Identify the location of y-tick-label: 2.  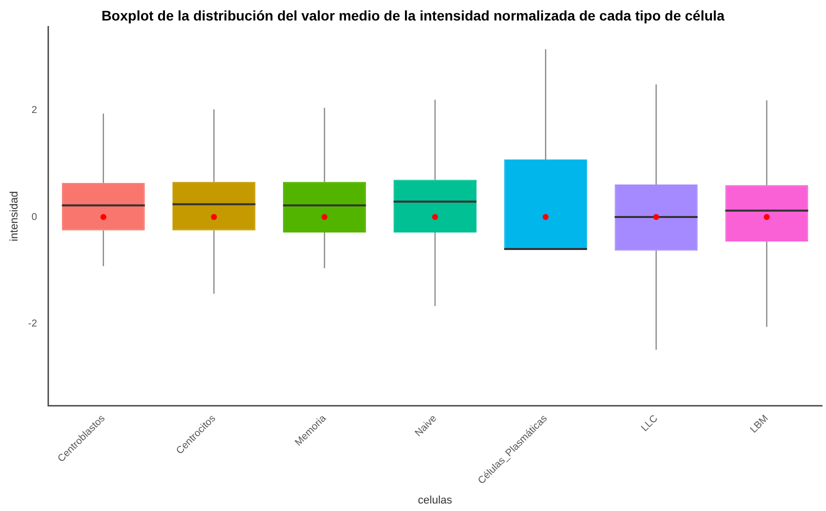
(35, 110).